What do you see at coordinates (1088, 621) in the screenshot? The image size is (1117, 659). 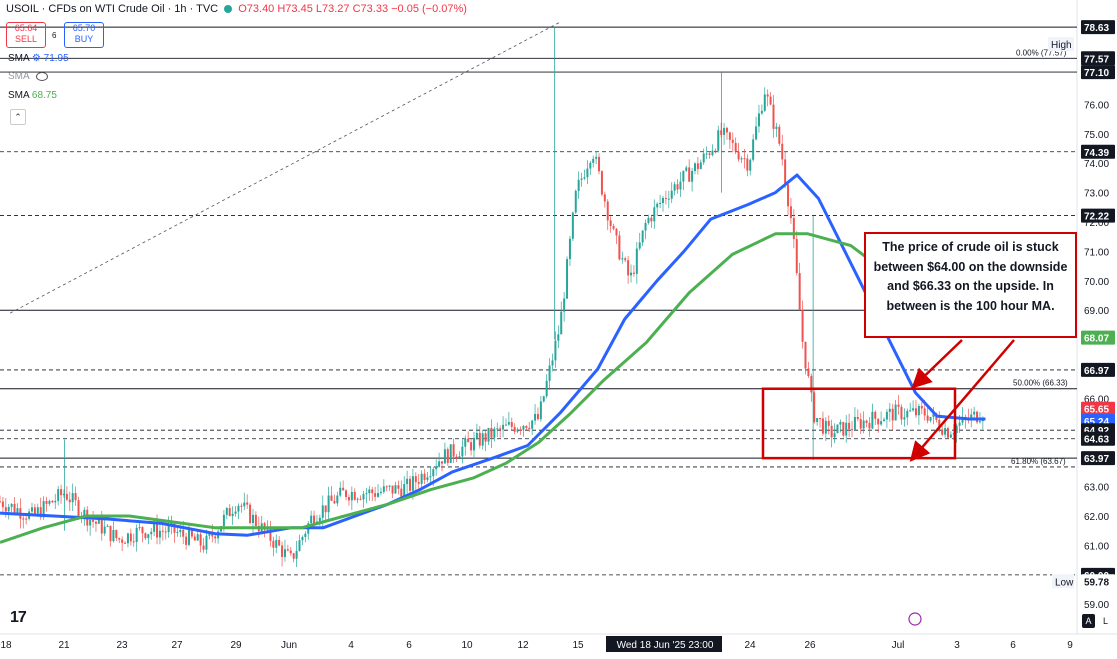 I see `auto-scale-button: A` at bounding box center [1088, 621].